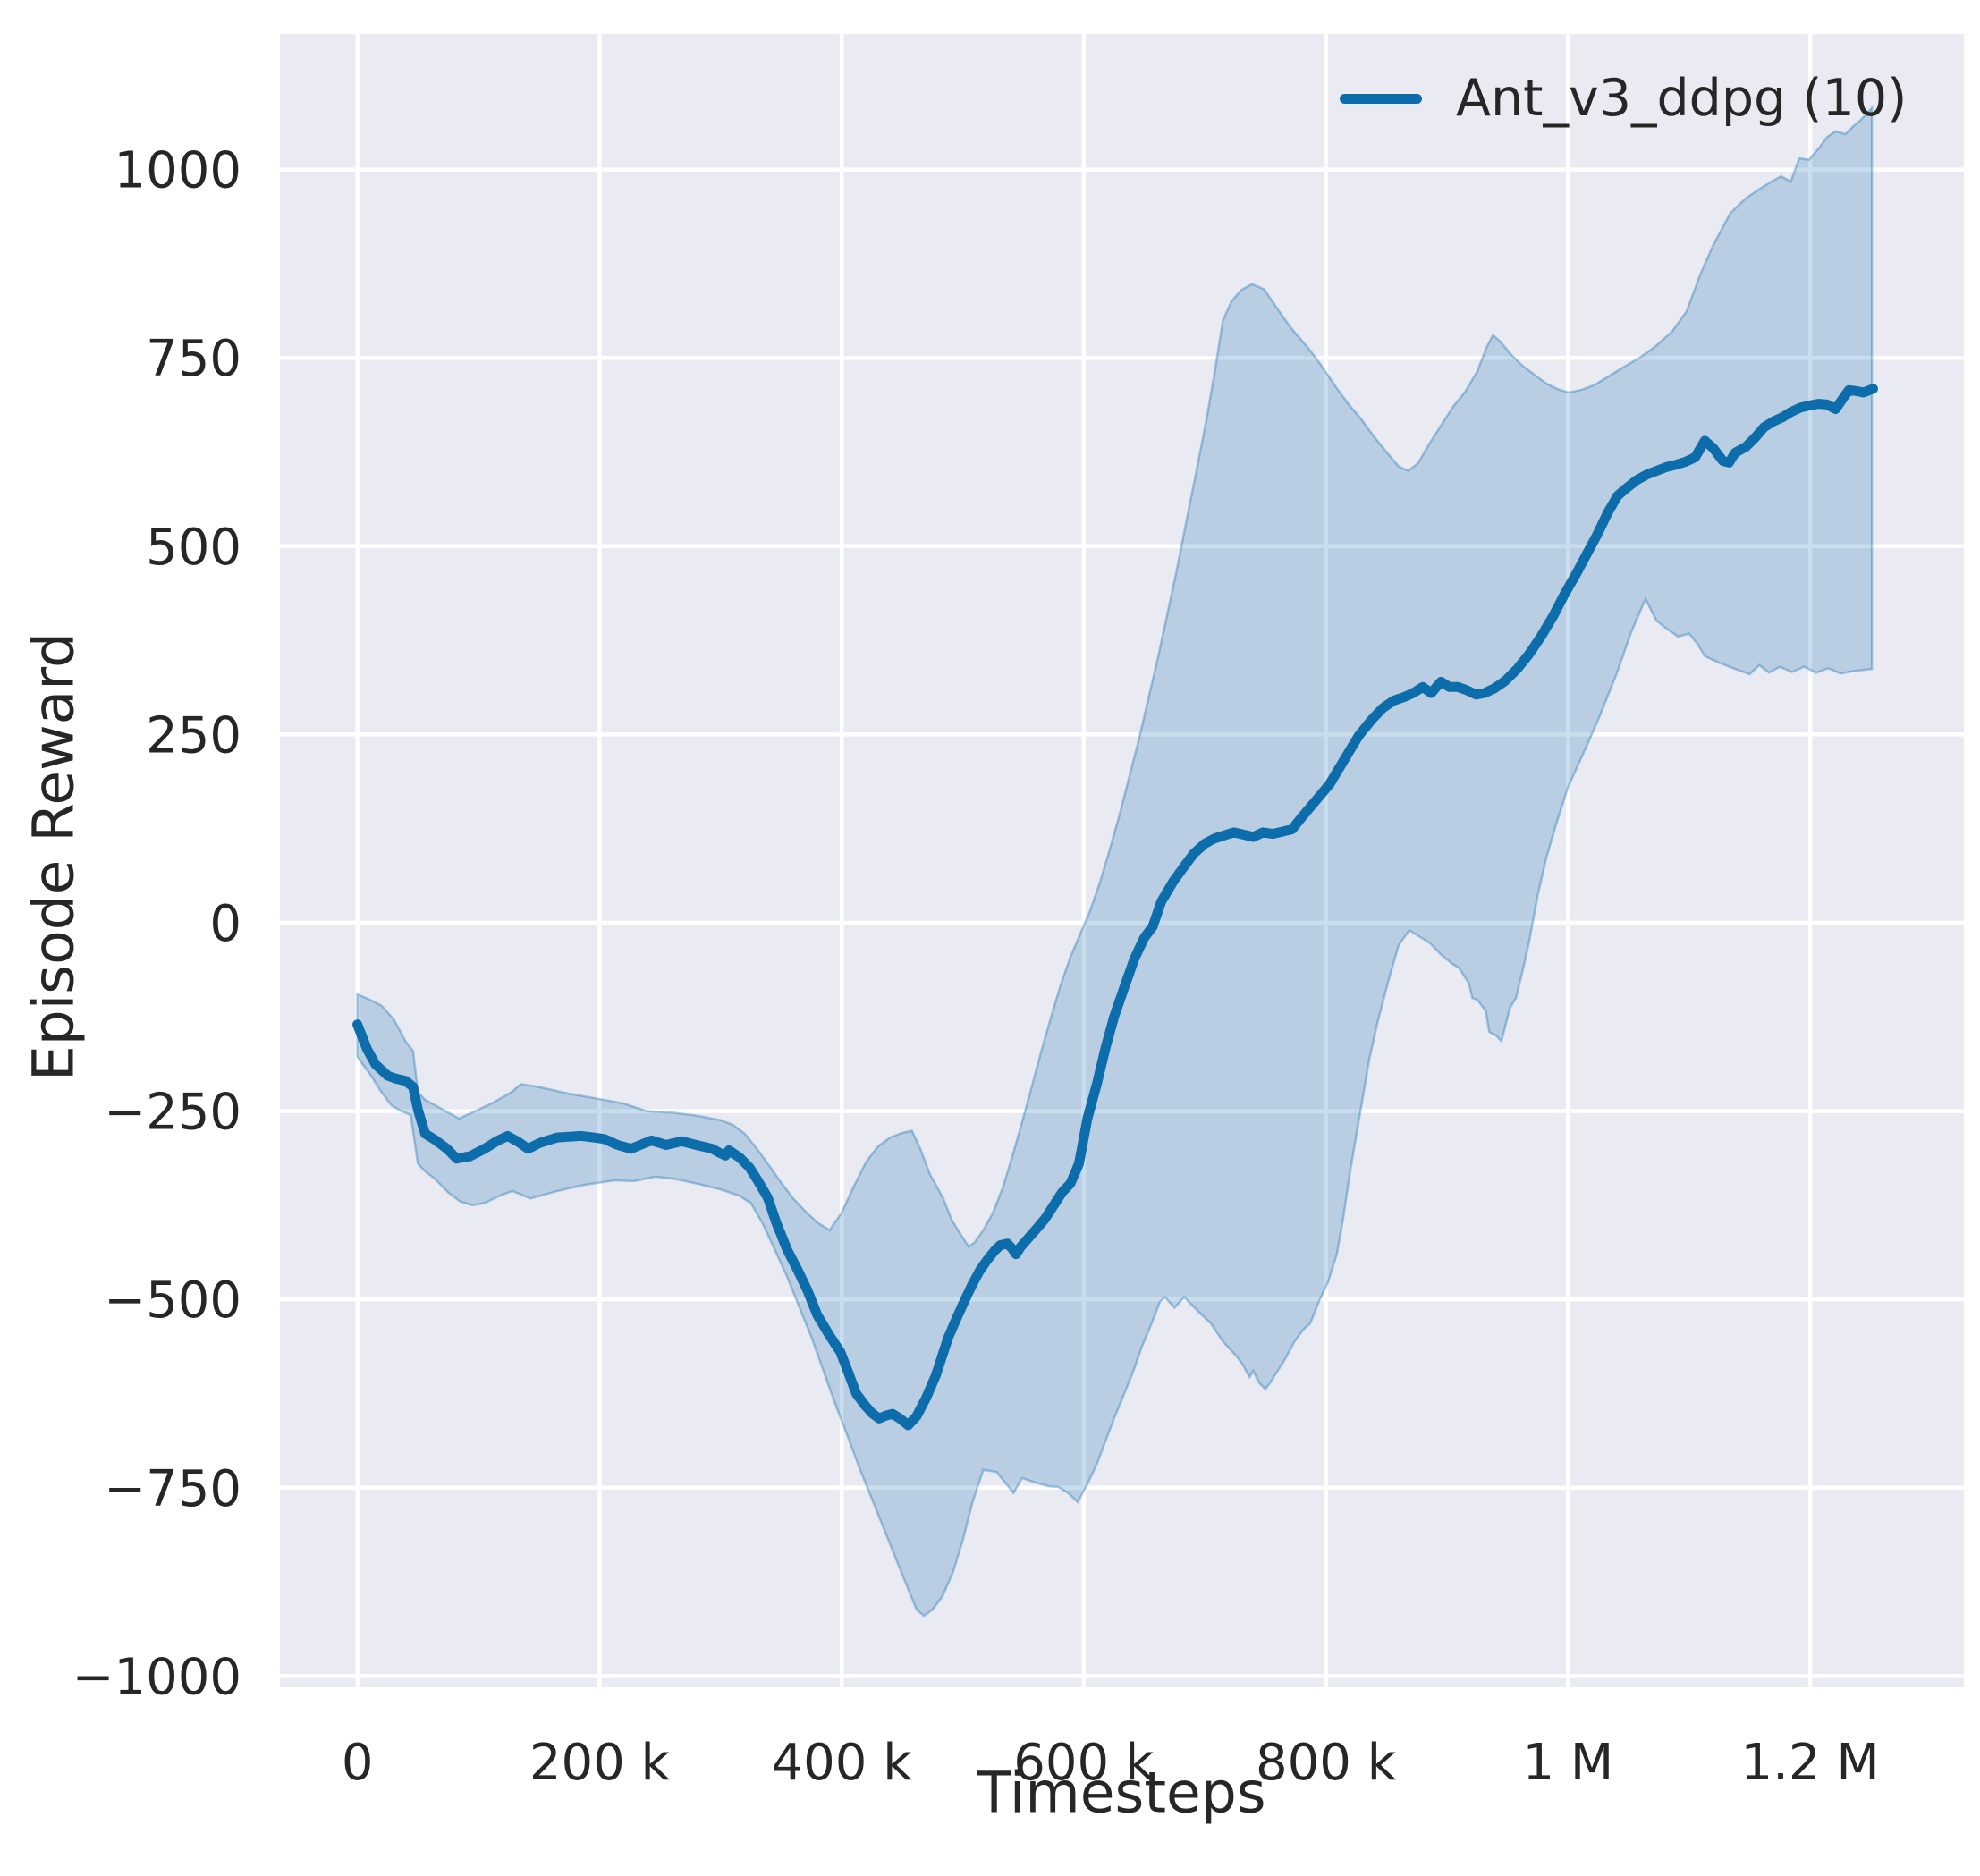 This screenshot has height=1876, width=1980. What do you see at coordinates (193, 735) in the screenshot?
I see `y-tick-label: 250` at bounding box center [193, 735].